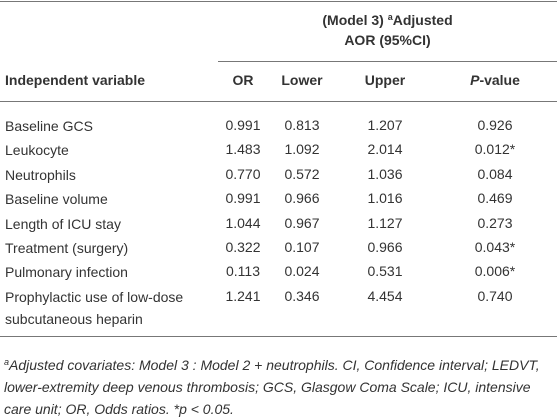 Image resolution: width=557 pixels, height=420 pixels. Describe the element at coordinates (40, 174) in the screenshot. I see `row-label: Neutrophils` at that location.